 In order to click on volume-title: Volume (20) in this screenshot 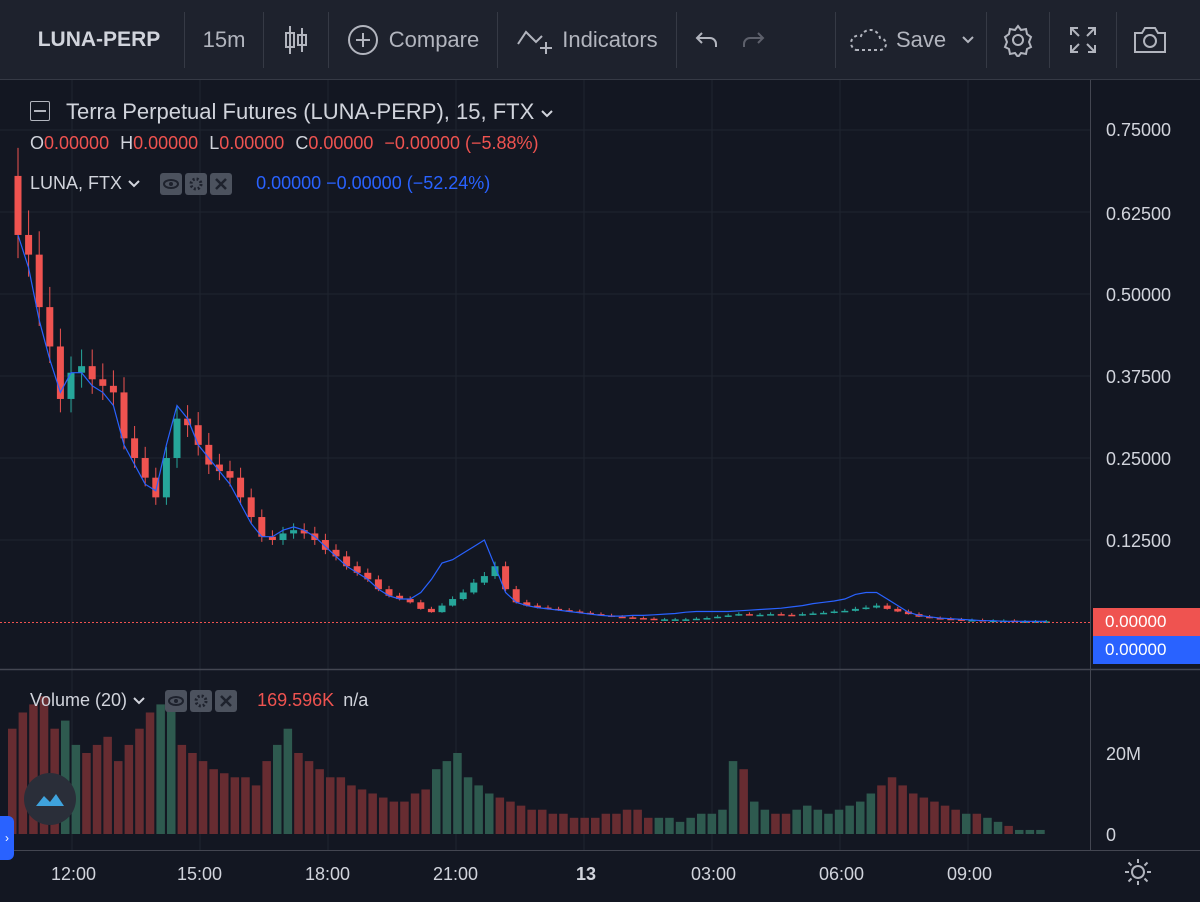, I will do `click(79, 700)`.